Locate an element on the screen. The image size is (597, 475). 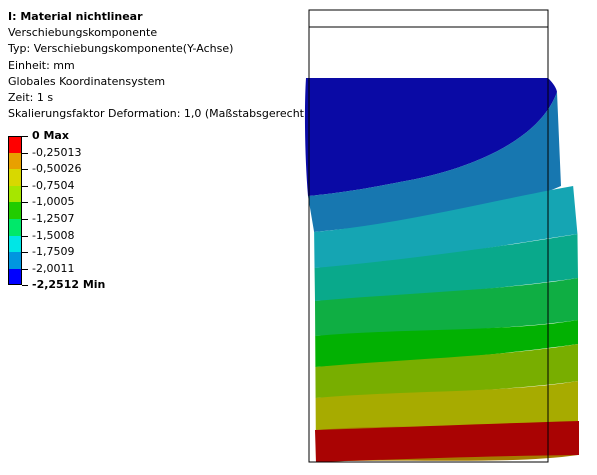
legend-value-label: -0,50026 is located at coordinates (57, 169).